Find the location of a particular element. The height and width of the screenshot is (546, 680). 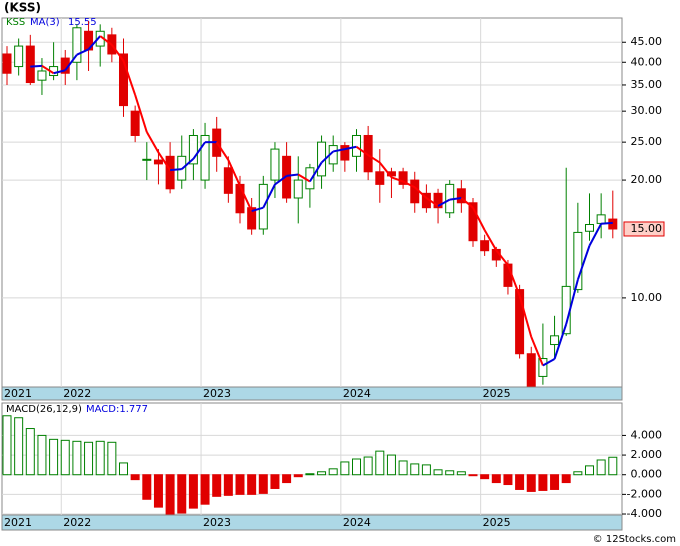

chart-title: (KSS) is located at coordinates (22, 8).